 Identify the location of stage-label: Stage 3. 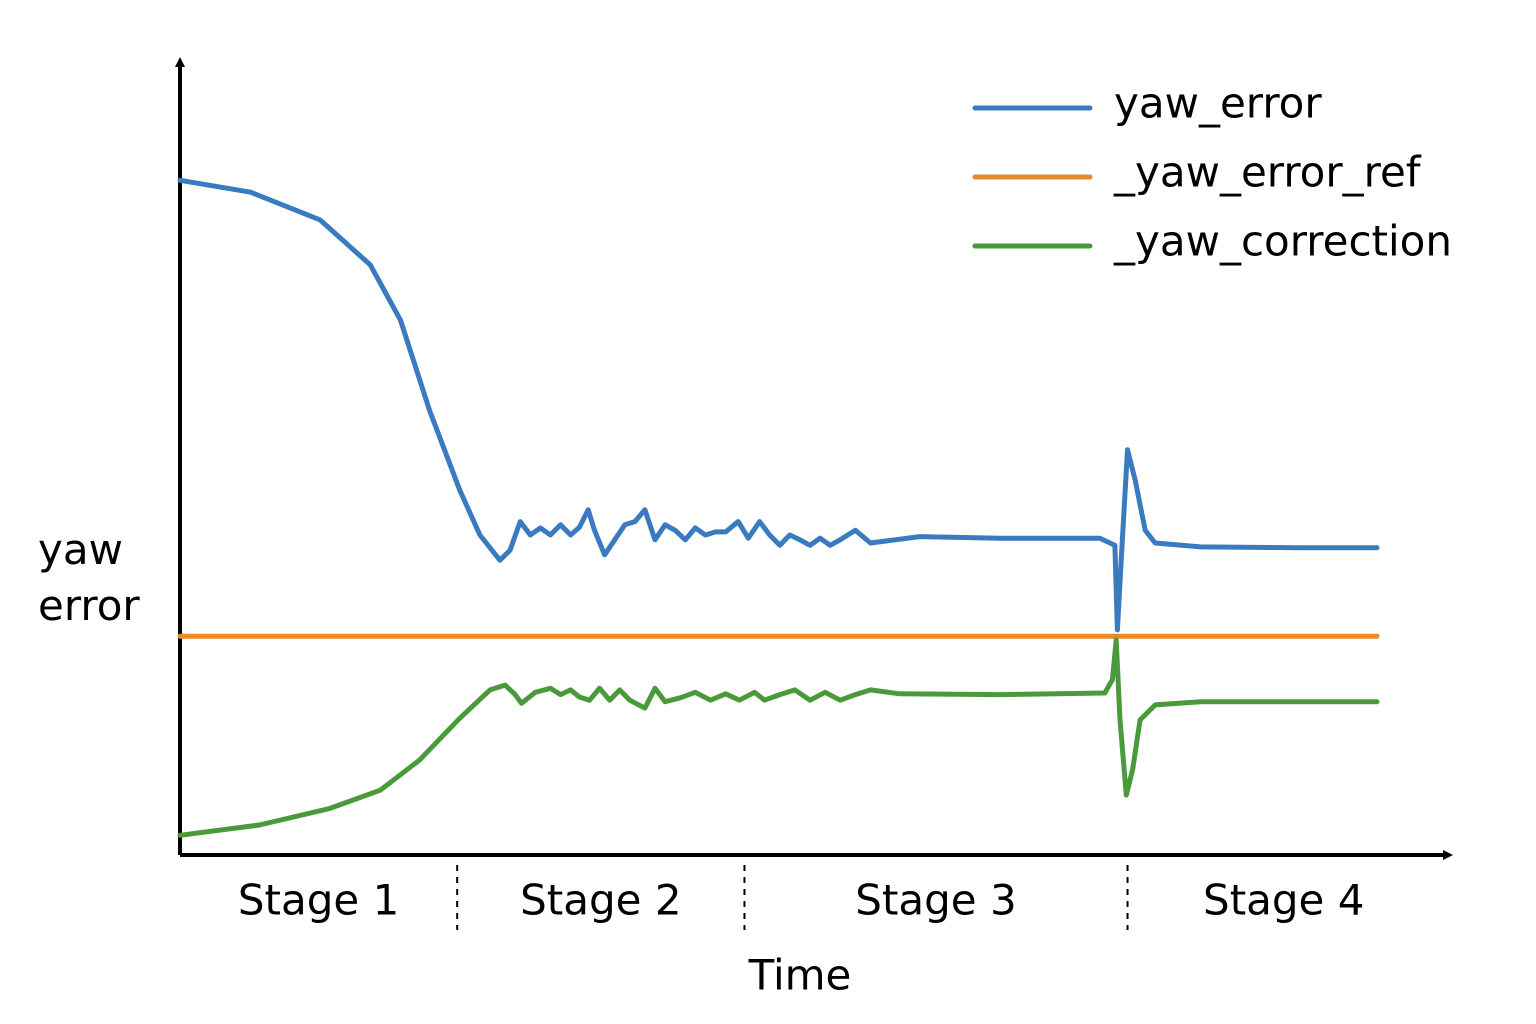
(935, 900).